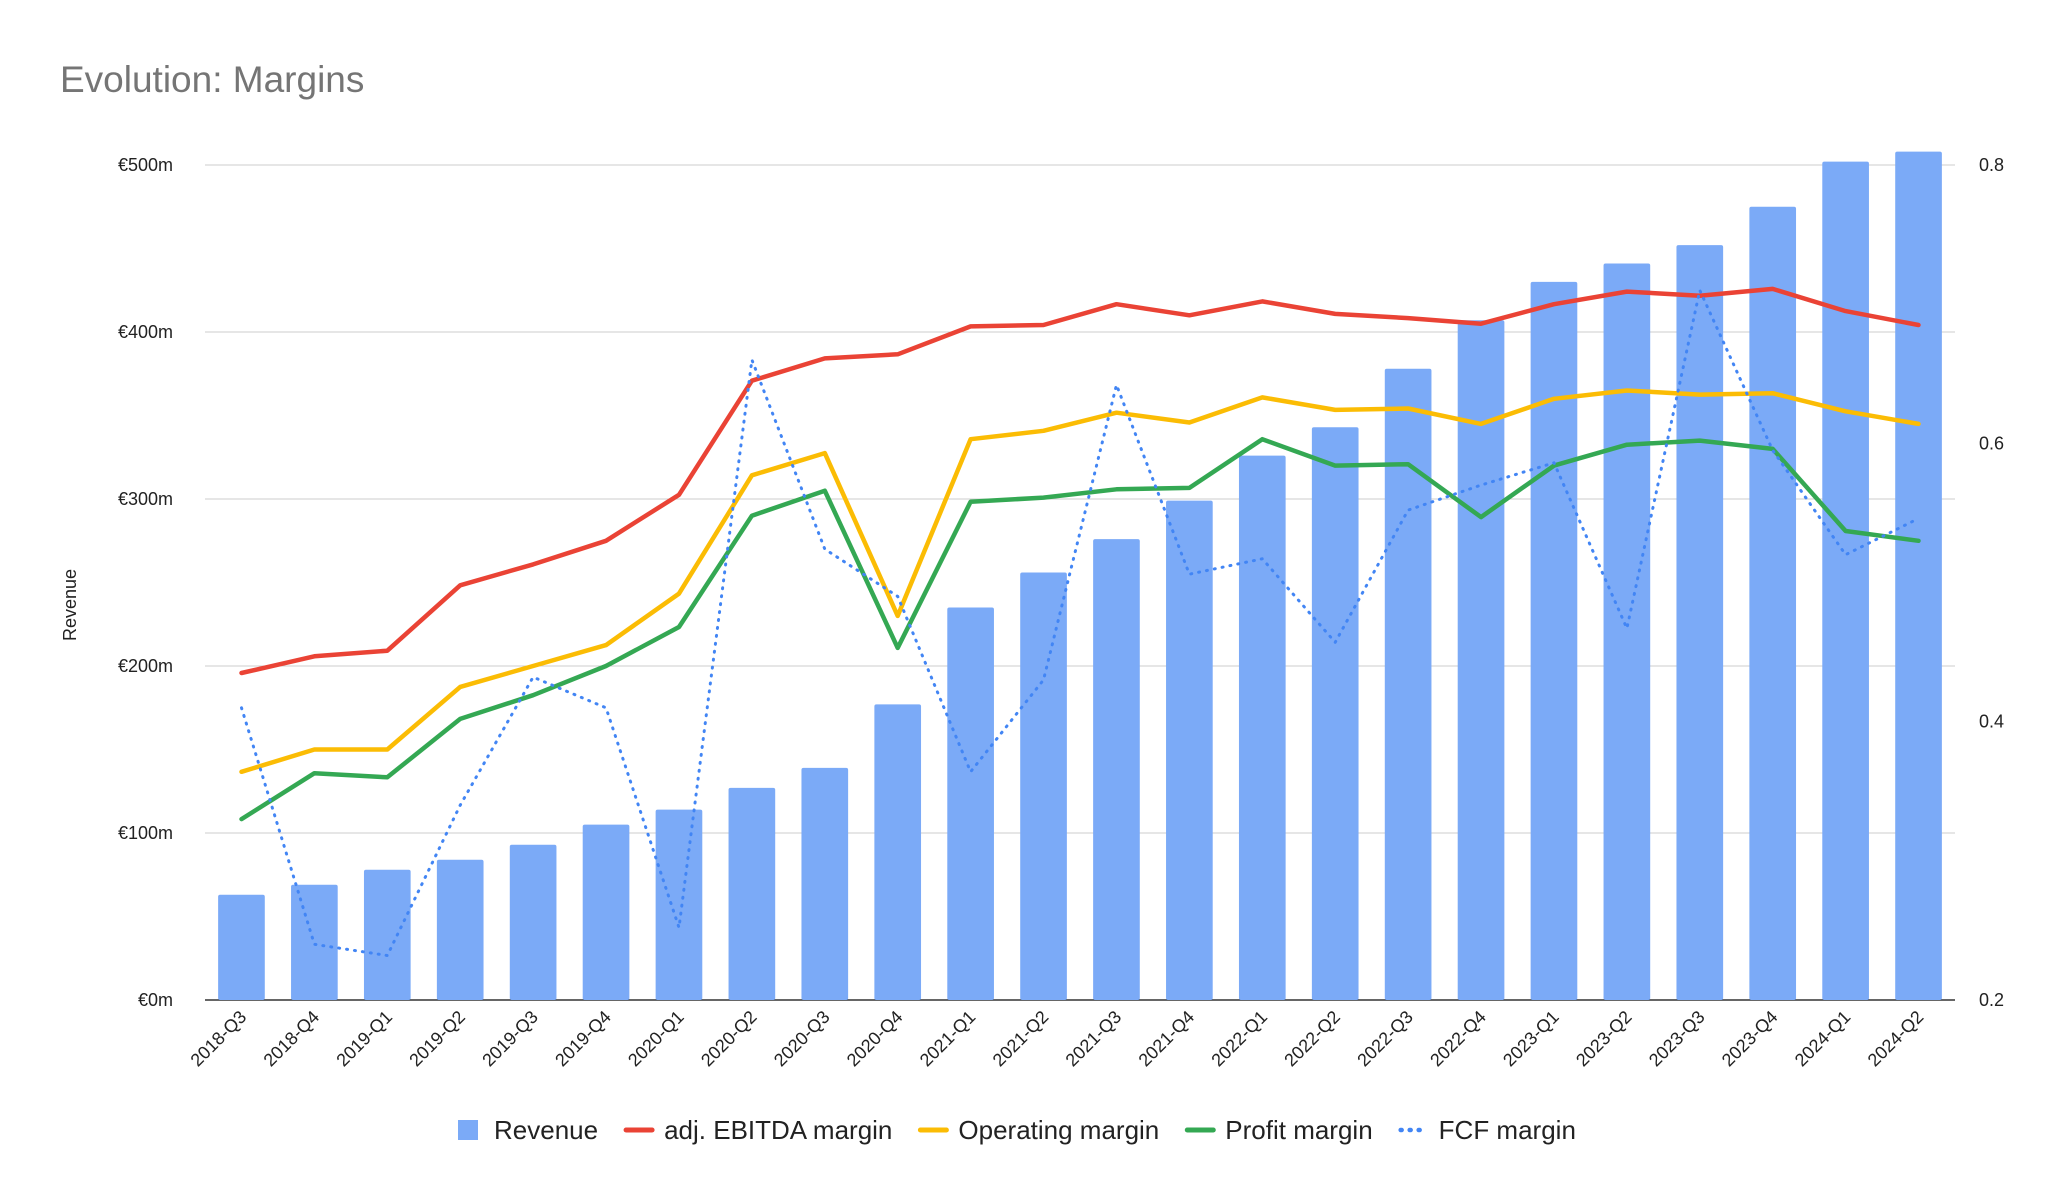  Describe the element at coordinates (145, 499) in the screenshot. I see `y-tick-label: €300m` at that location.